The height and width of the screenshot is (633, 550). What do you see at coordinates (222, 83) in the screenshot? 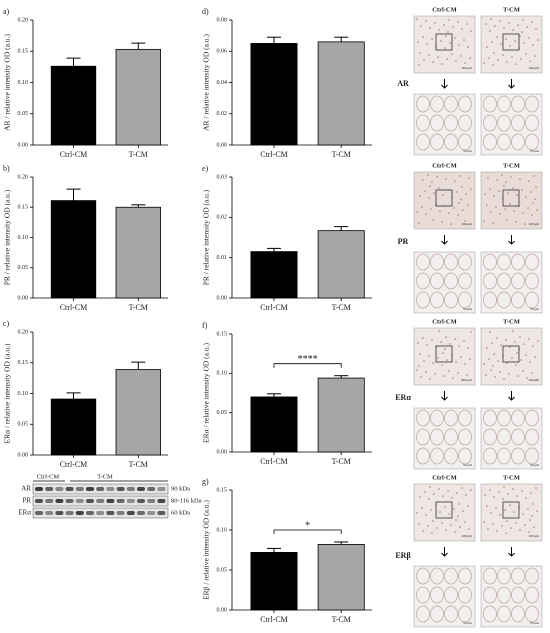
I see `y-tick-label: 0.04` at bounding box center [222, 83].